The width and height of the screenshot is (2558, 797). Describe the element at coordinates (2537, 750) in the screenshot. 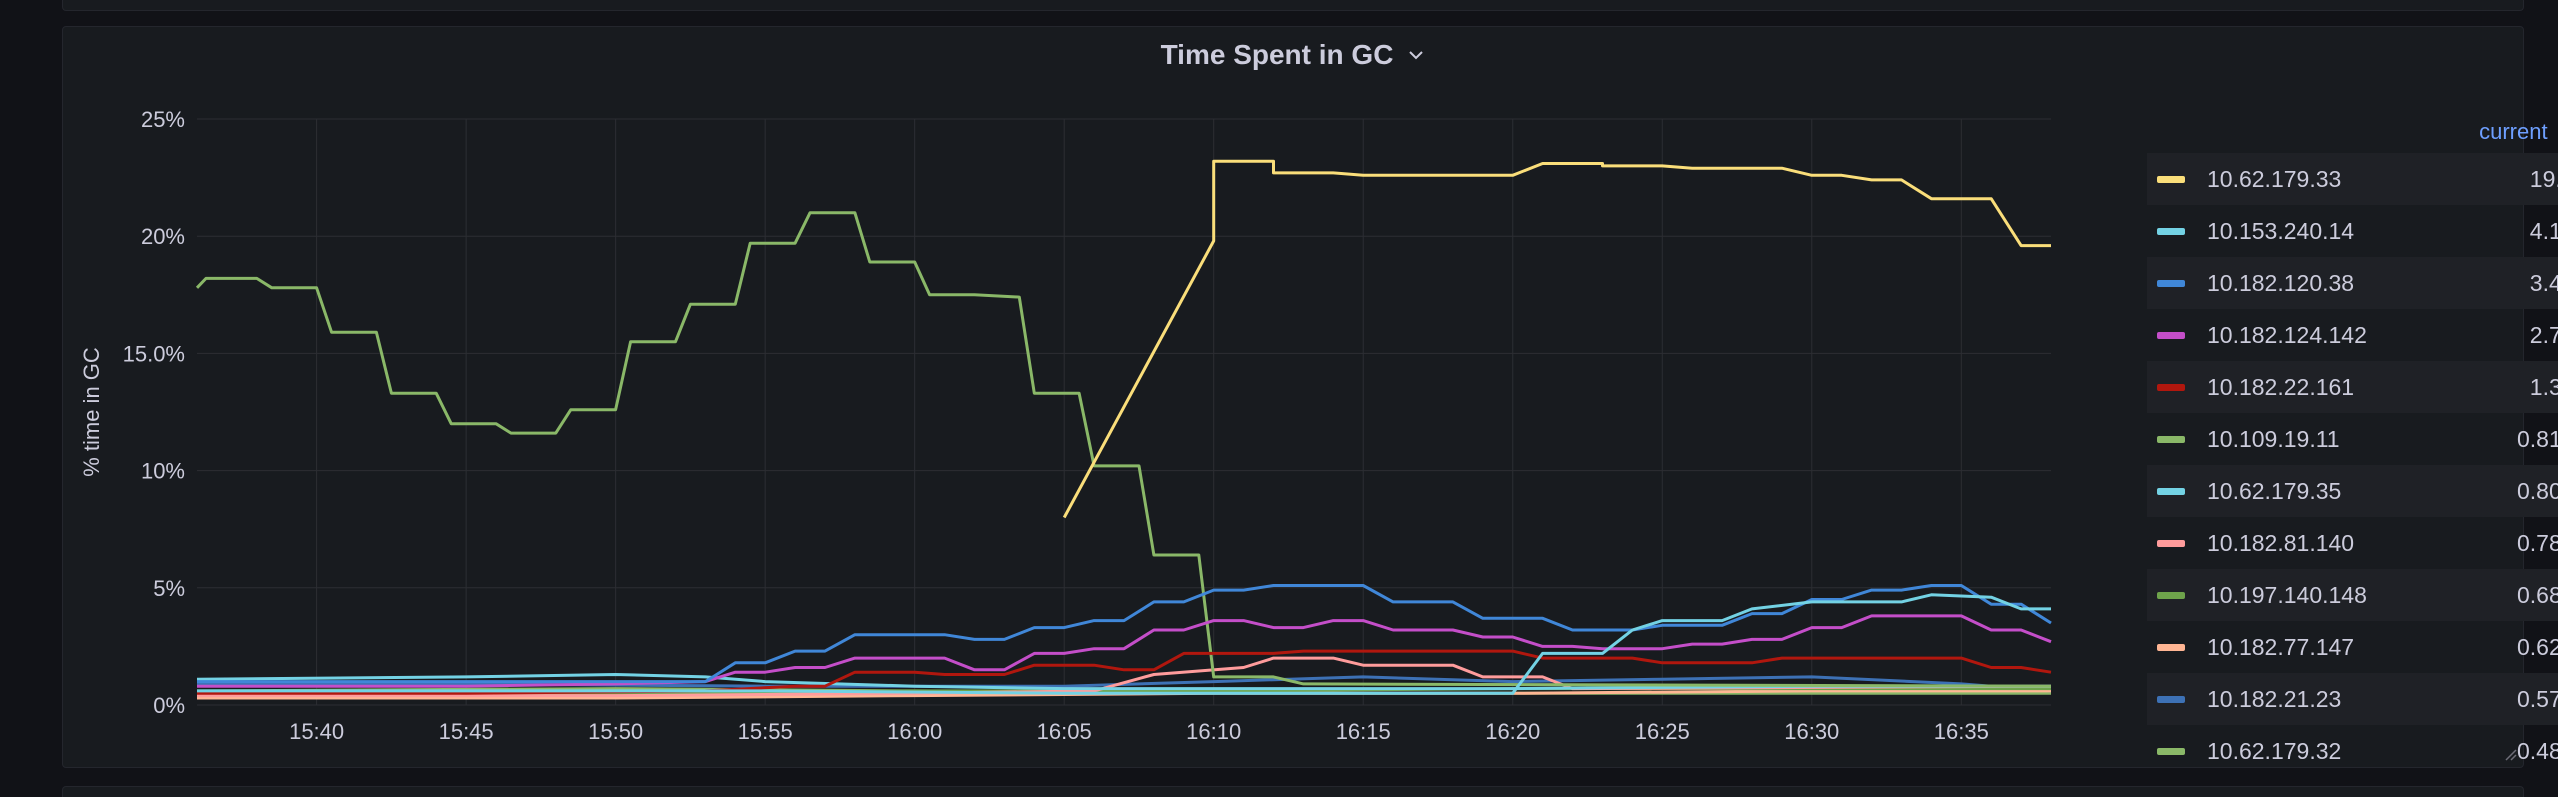

I see `legend-current-value: 0.487%` at that location.